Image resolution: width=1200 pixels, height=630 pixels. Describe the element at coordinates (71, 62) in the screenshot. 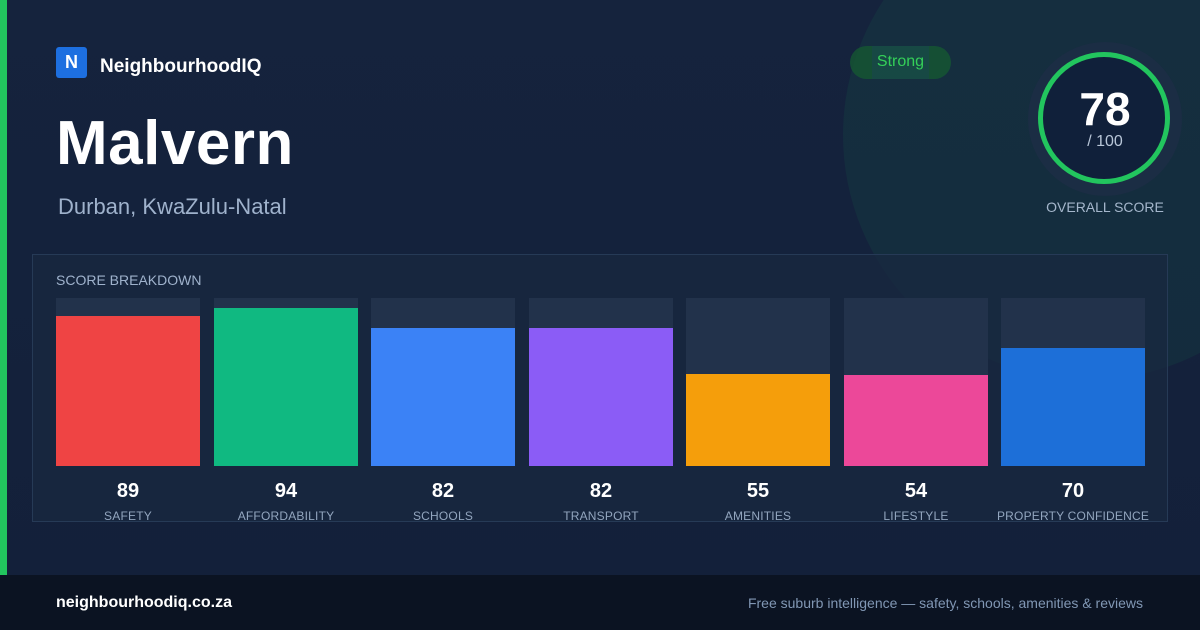

I see `logo-badge-icon: N` at that location.